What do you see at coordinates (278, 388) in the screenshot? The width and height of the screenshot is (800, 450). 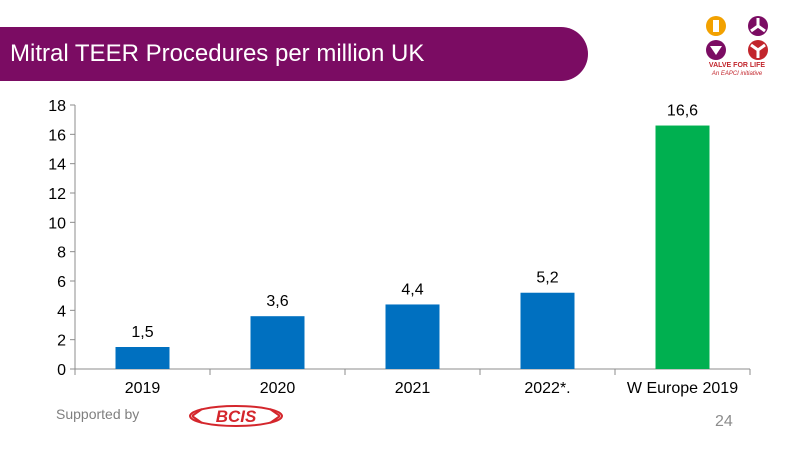 I see `x-tick-label: 2020` at bounding box center [278, 388].